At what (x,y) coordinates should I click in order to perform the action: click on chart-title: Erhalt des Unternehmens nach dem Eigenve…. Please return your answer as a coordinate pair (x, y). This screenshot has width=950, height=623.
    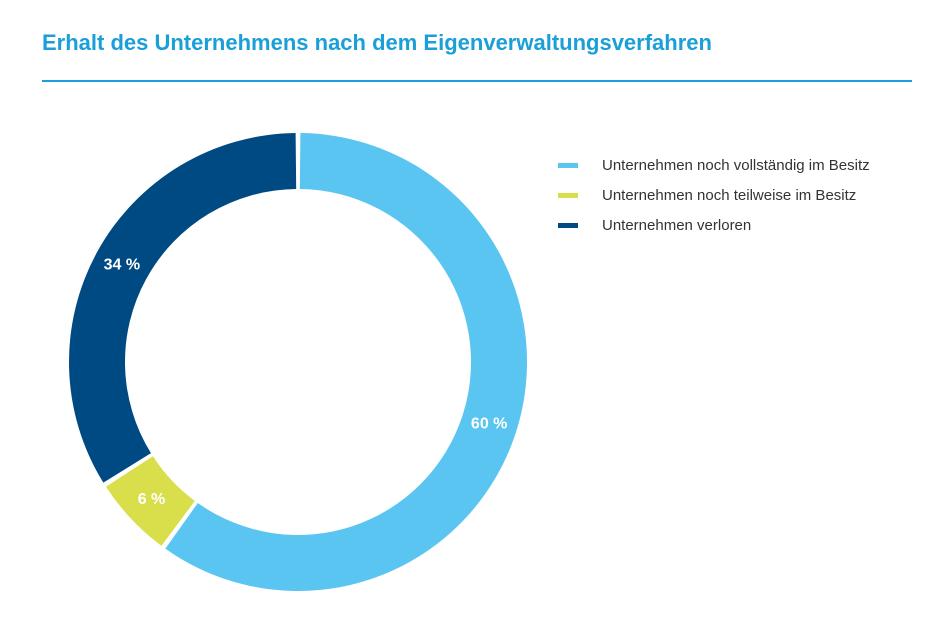
    Looking at the image, I should click on (377, 42).